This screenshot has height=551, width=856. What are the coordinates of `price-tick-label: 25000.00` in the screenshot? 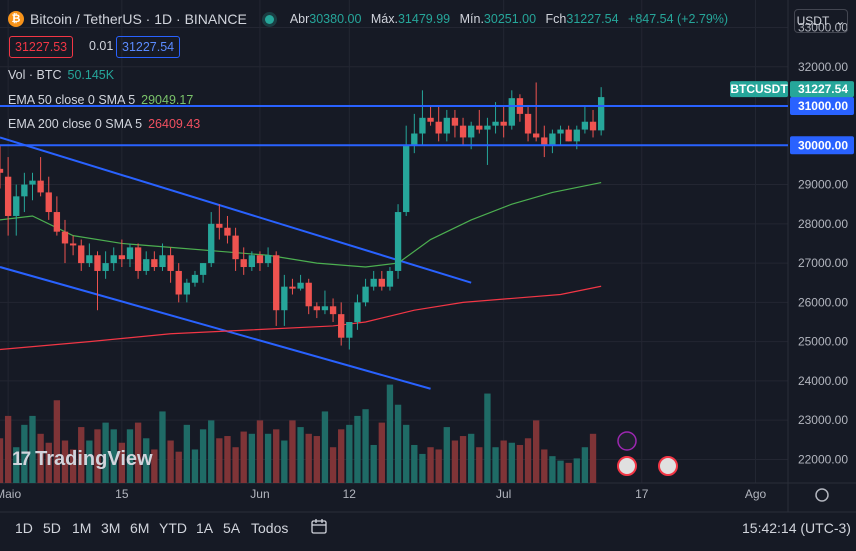 It's located at (823, 342).